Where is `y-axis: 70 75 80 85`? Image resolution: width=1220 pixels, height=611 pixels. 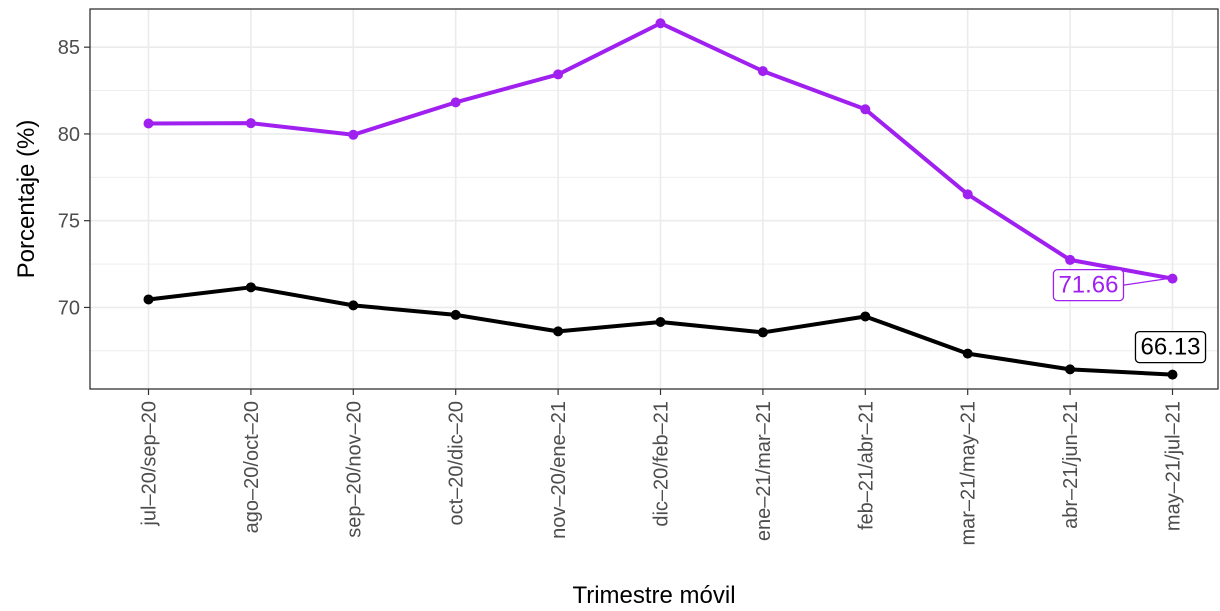
y-axis: 70 75 80 85 is located at coordinates (74, 178).